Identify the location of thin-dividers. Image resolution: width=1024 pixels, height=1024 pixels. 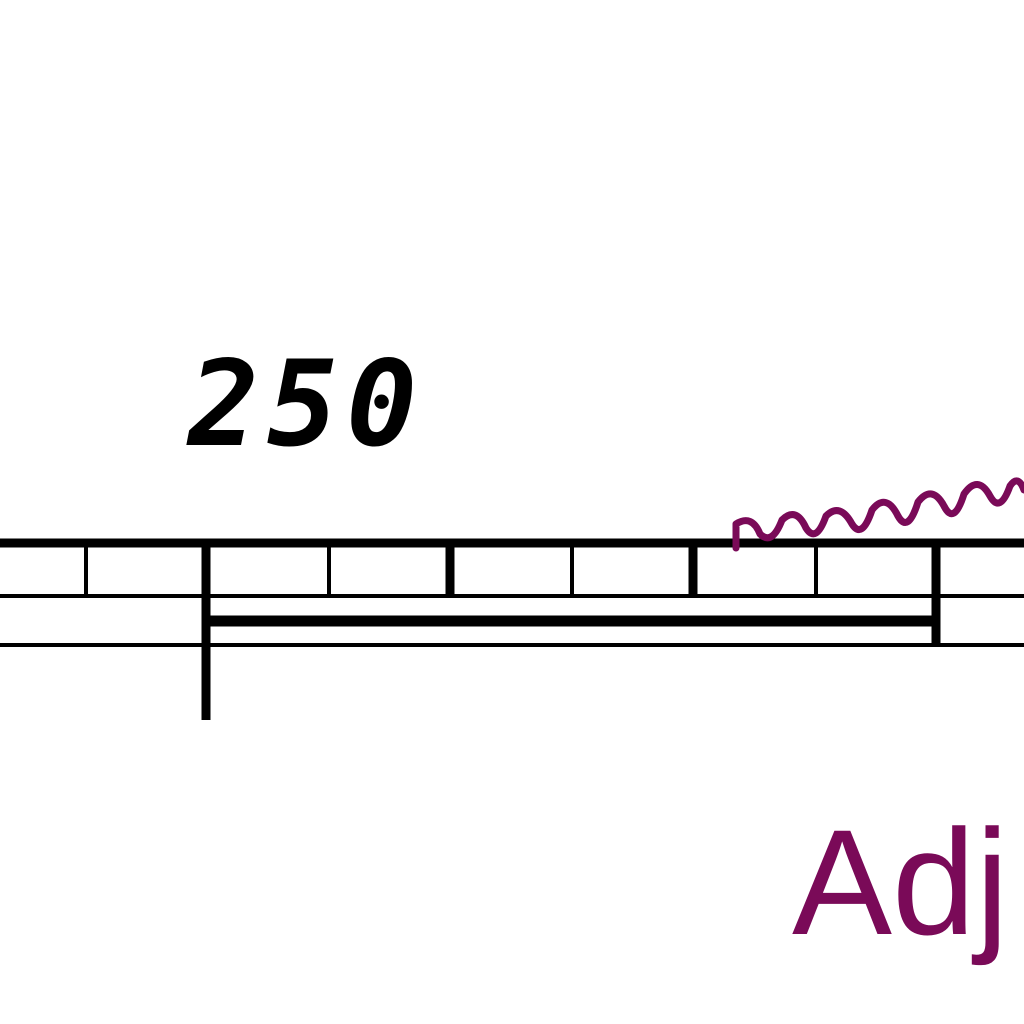
(451, 569).